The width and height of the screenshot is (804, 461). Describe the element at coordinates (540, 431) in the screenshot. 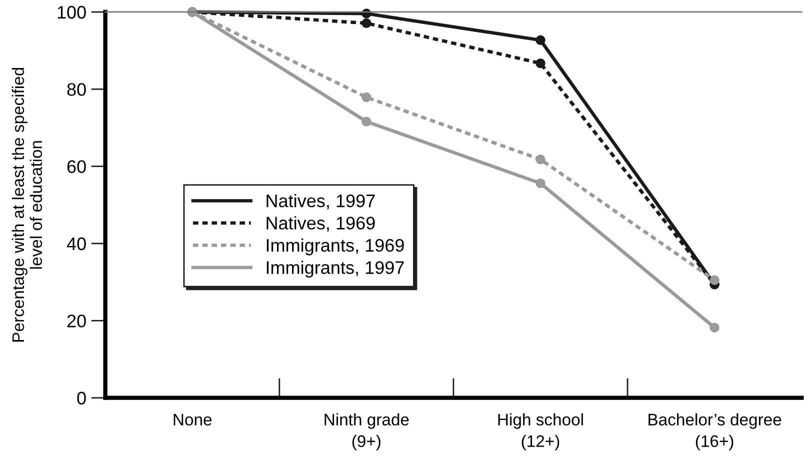

I see `x-tick-label: High school (12+)` at that location.